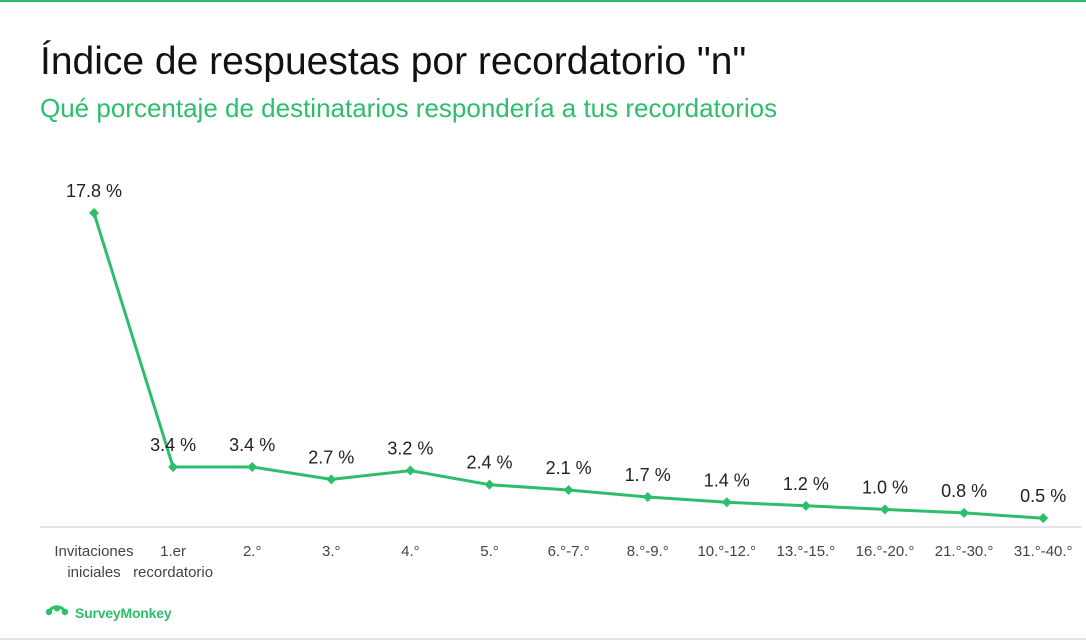  I want to click on data-label-10: 1.0 %, so click(885, 487).